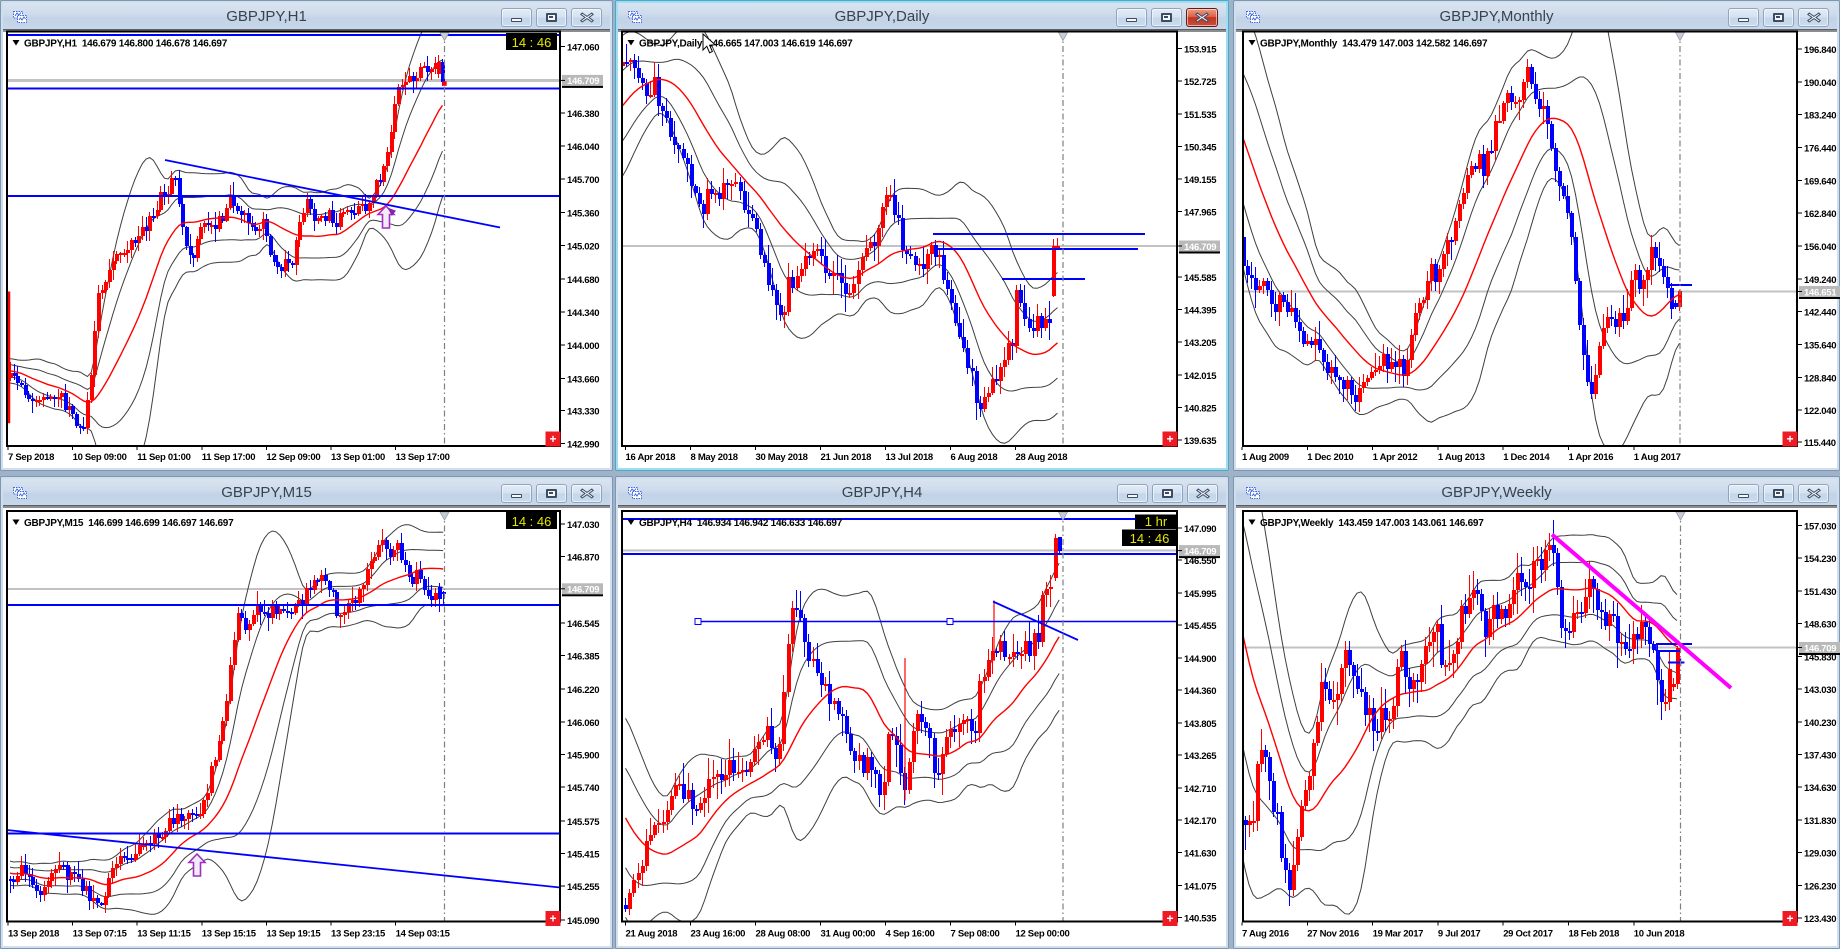 The width and height of the screenshot is (1840, 949). I want to click on svg-text: 16 Apr 2018, so click(651, 457).